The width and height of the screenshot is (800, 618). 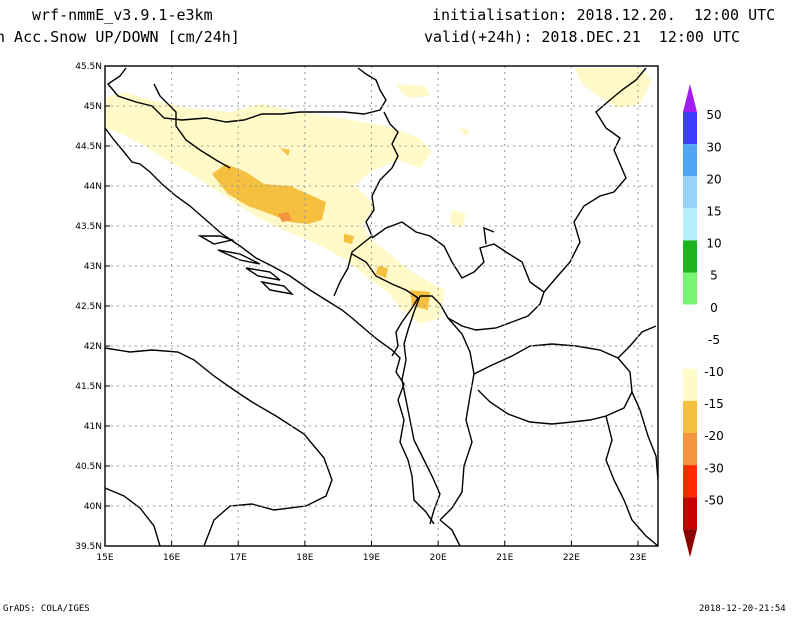 I want to click on lon-tick-label: 17E, so click(x=238, y=558).